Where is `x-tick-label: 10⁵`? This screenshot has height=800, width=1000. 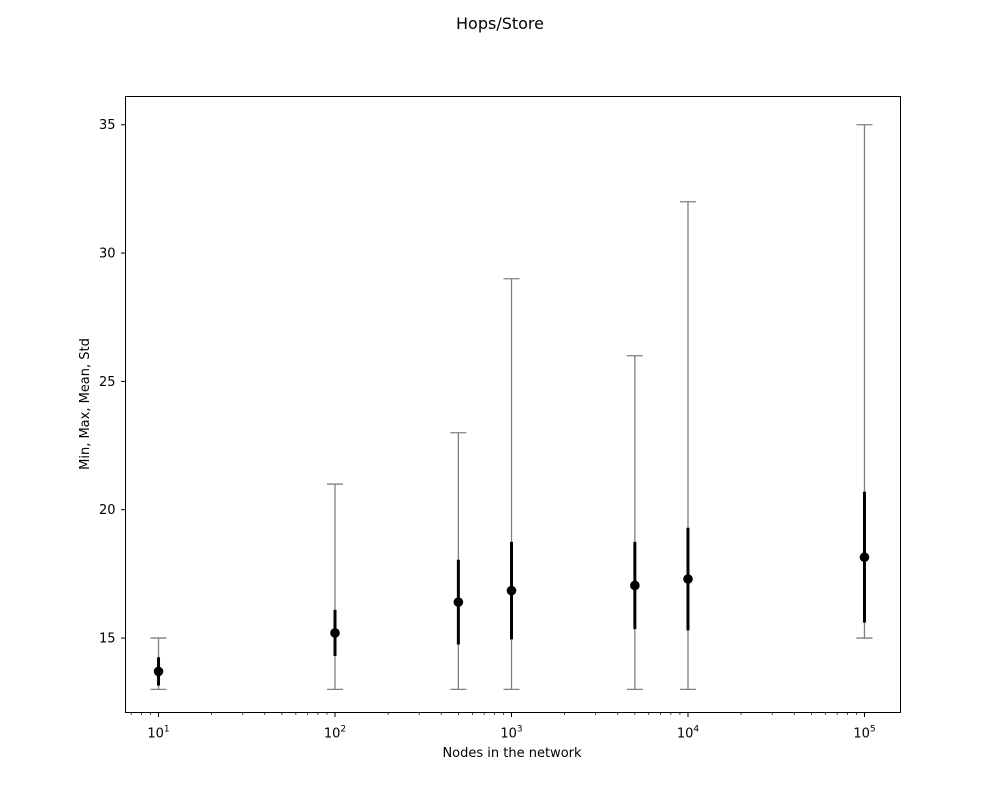 x-tick-label: 10⁵ is located at coordinates (864, 733).